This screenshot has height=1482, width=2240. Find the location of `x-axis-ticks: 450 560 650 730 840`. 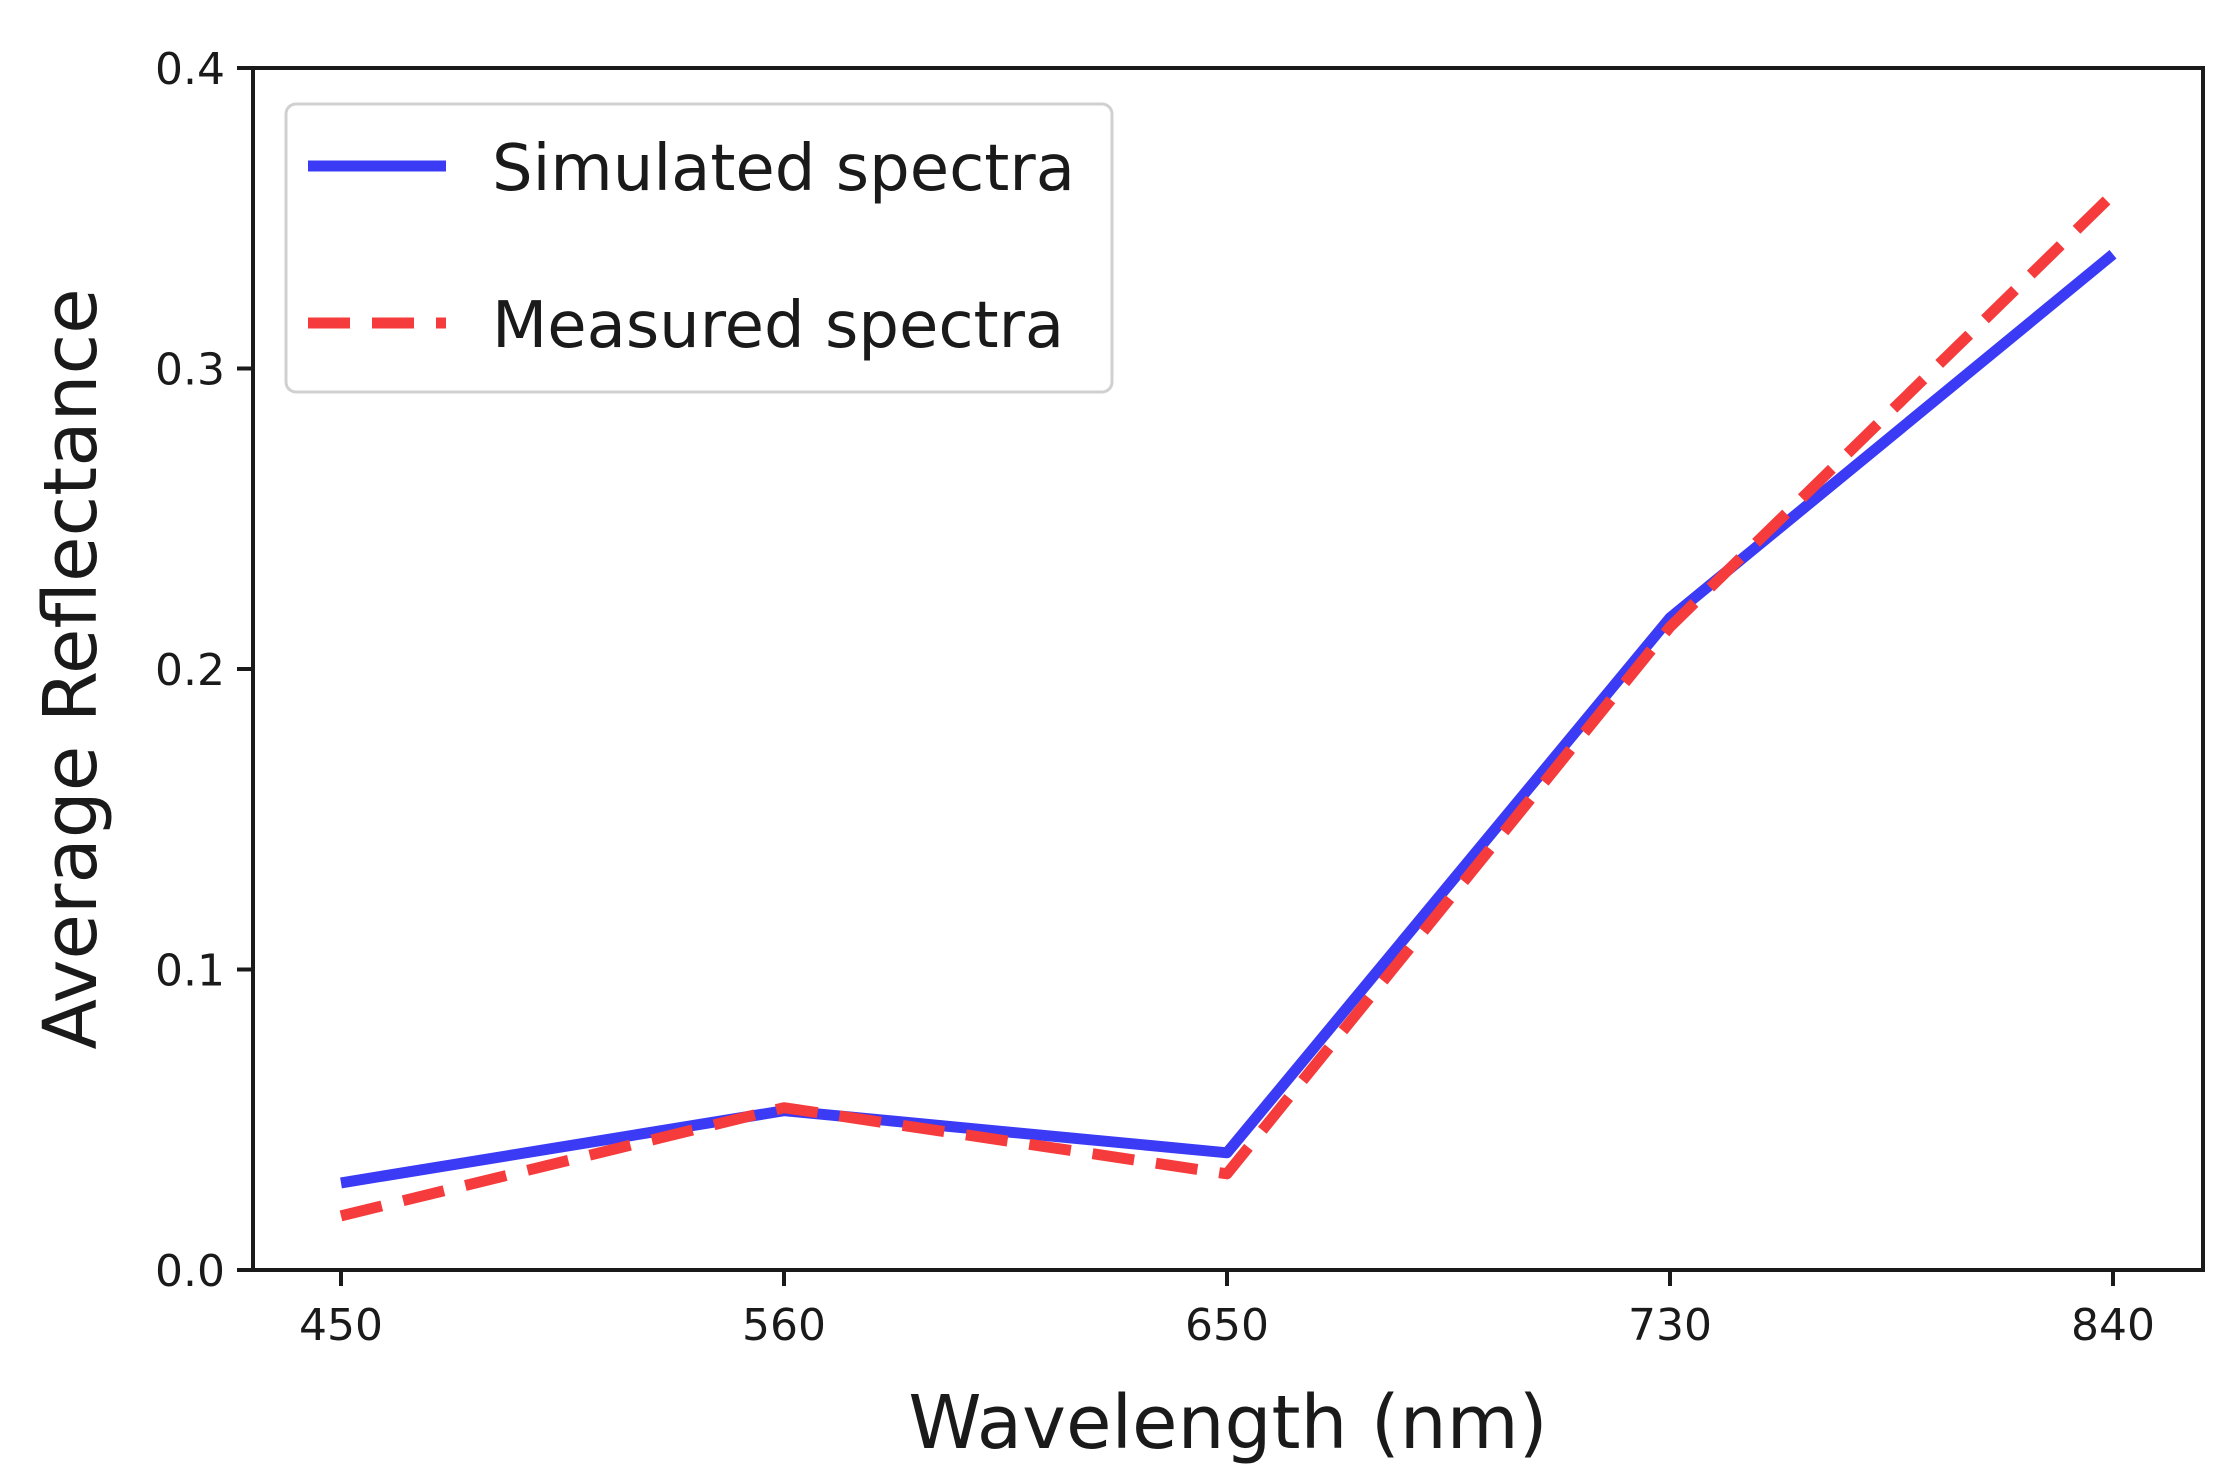

x-axis-ticks: 450 560 650 730 840 is located at coordinates (1227, 1310).